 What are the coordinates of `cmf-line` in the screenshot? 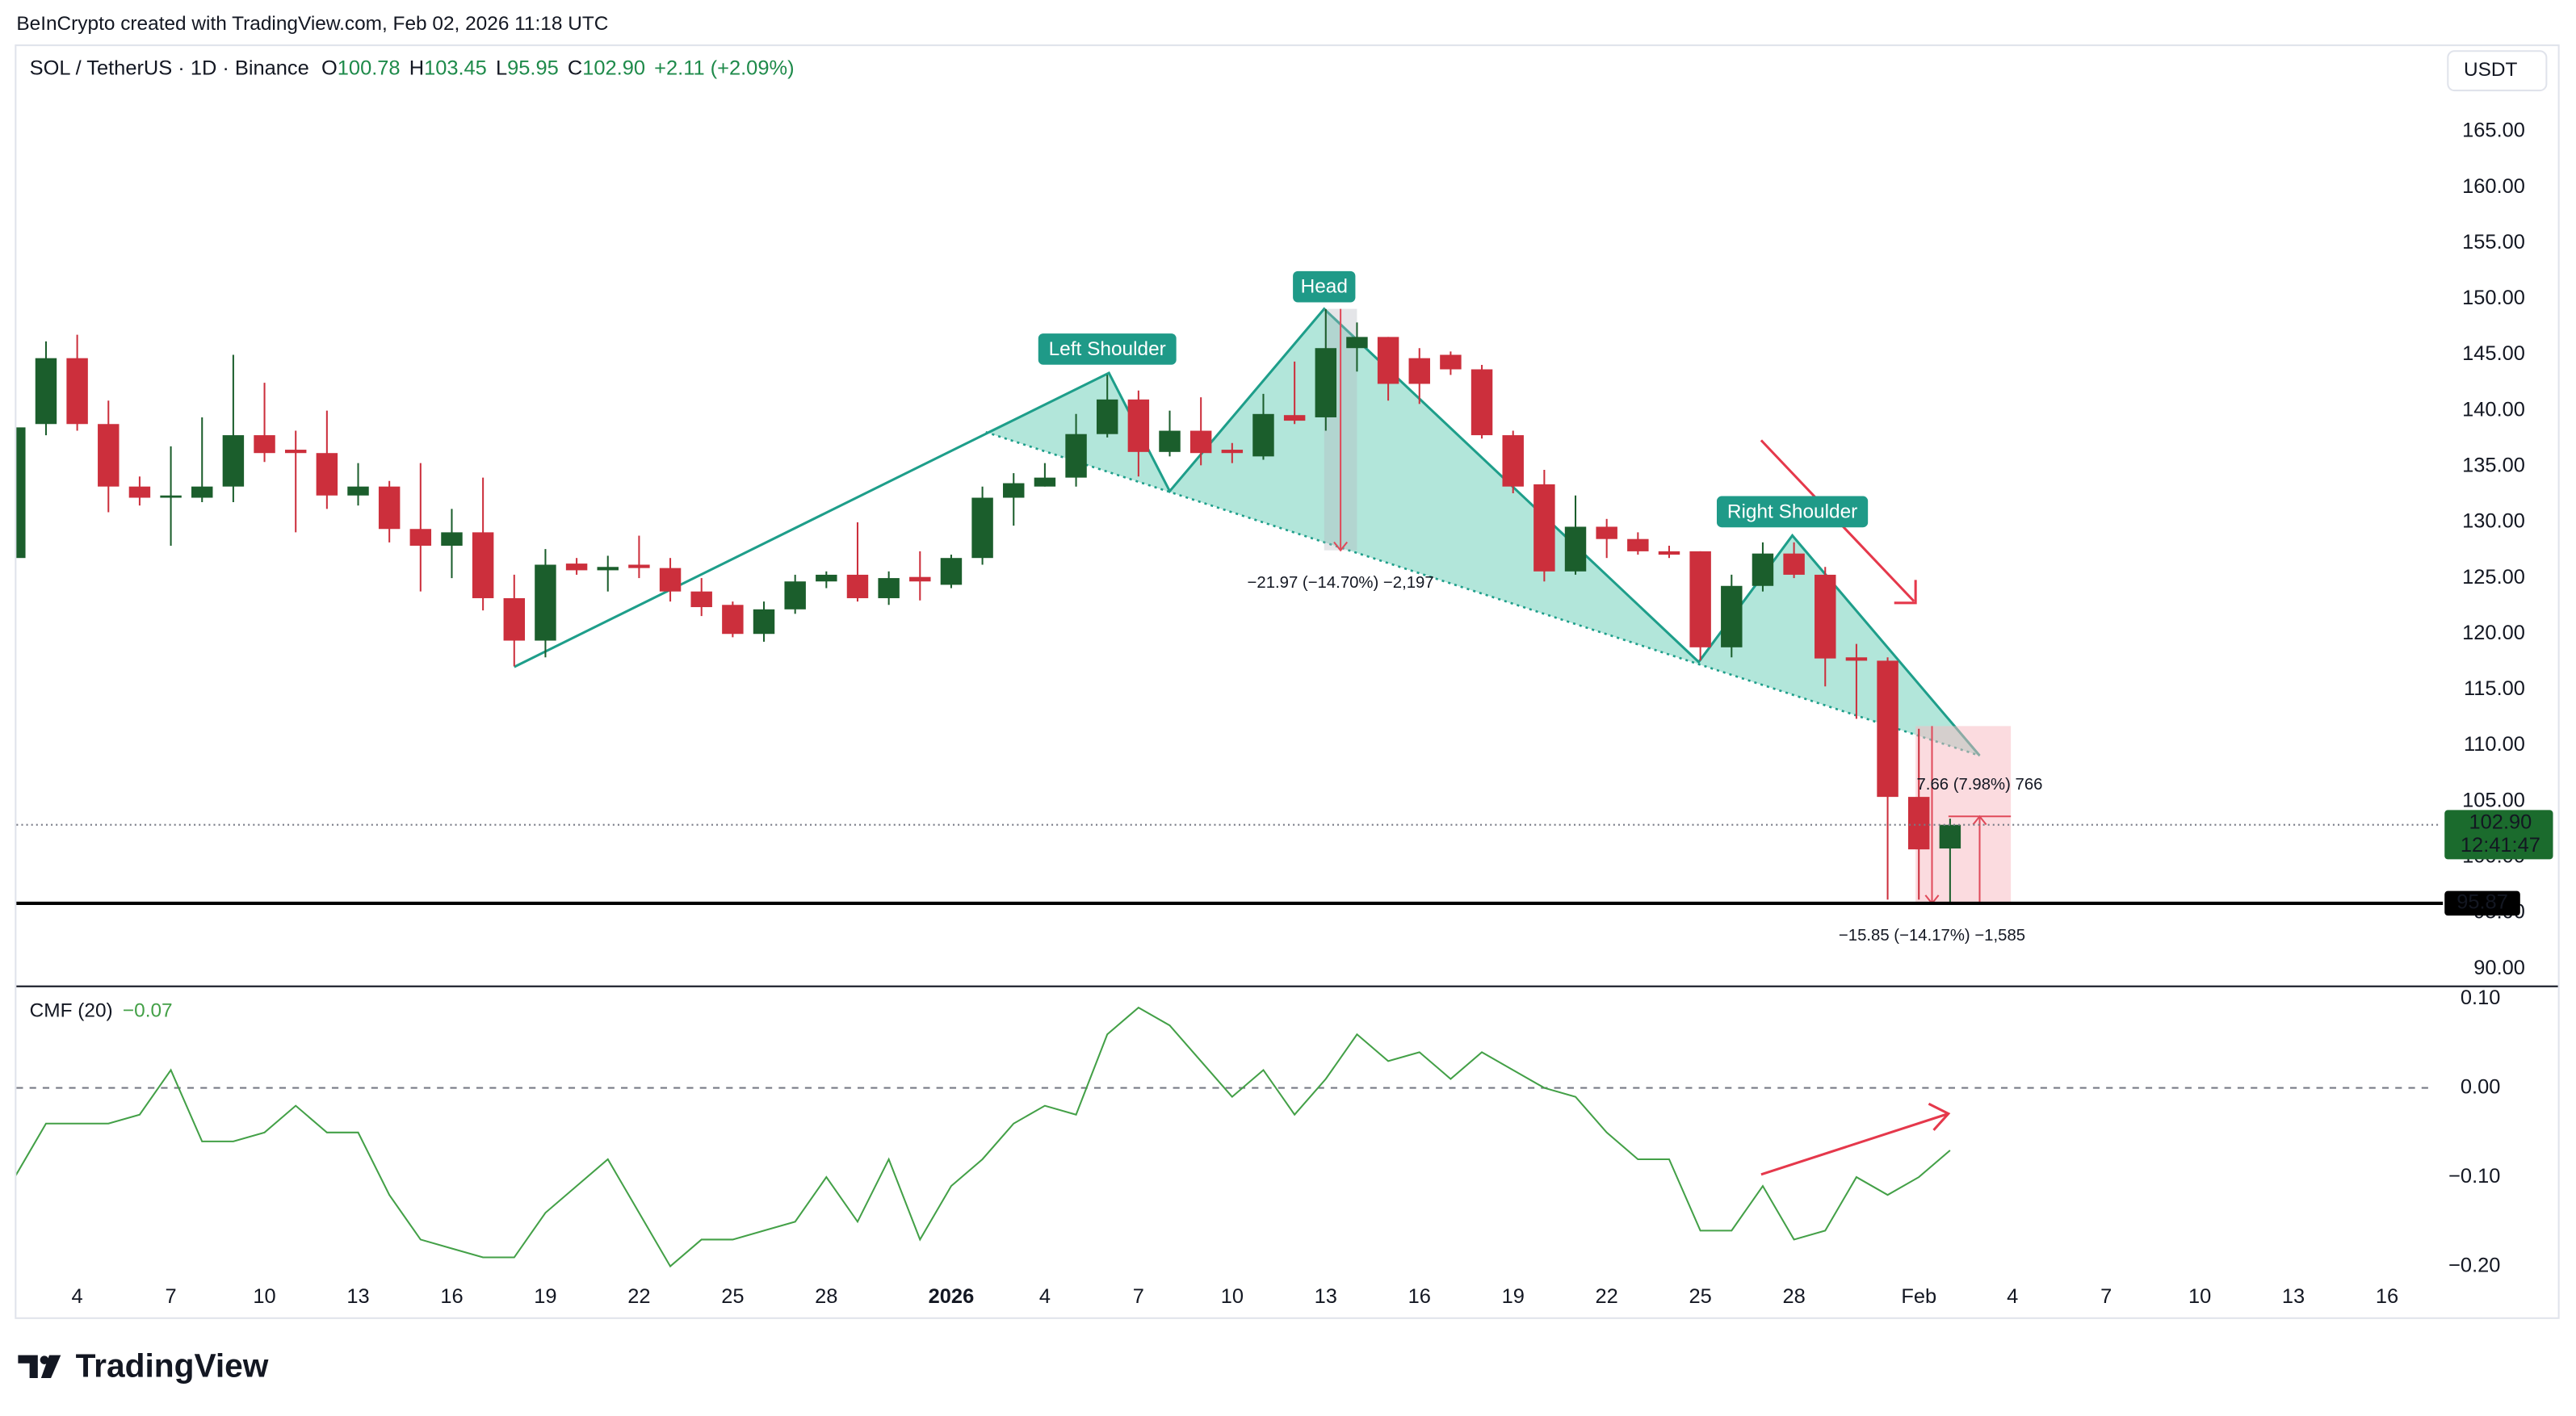 It's located at (983, 1137).